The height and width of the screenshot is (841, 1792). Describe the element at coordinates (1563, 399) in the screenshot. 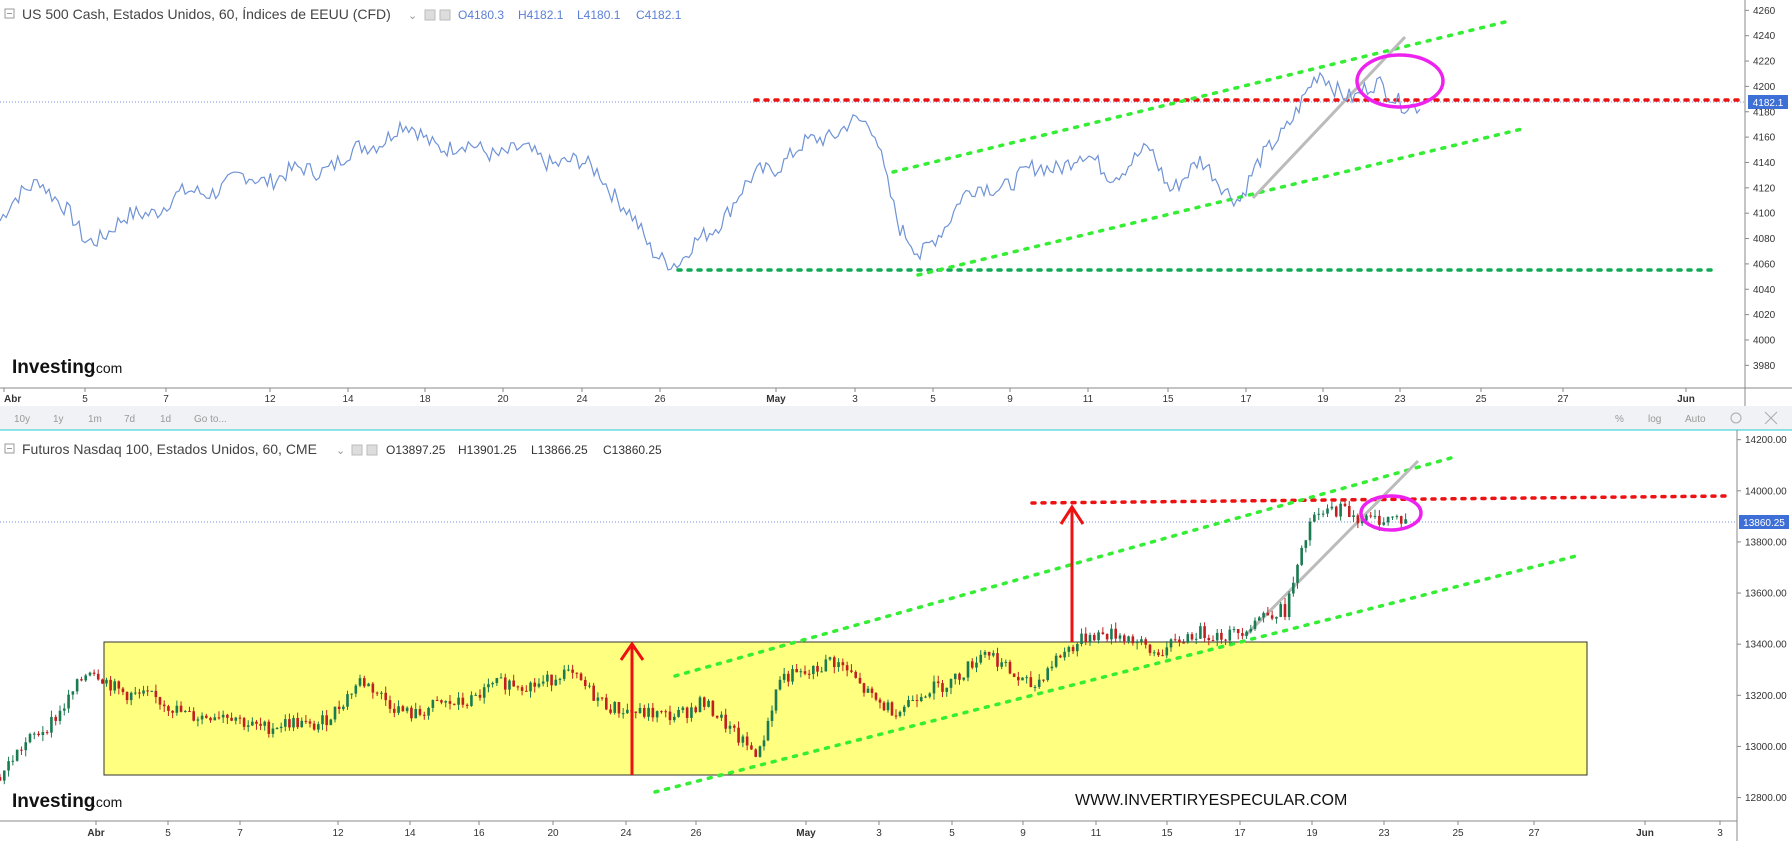

I see `top-x-tick-label: 27` at that location.